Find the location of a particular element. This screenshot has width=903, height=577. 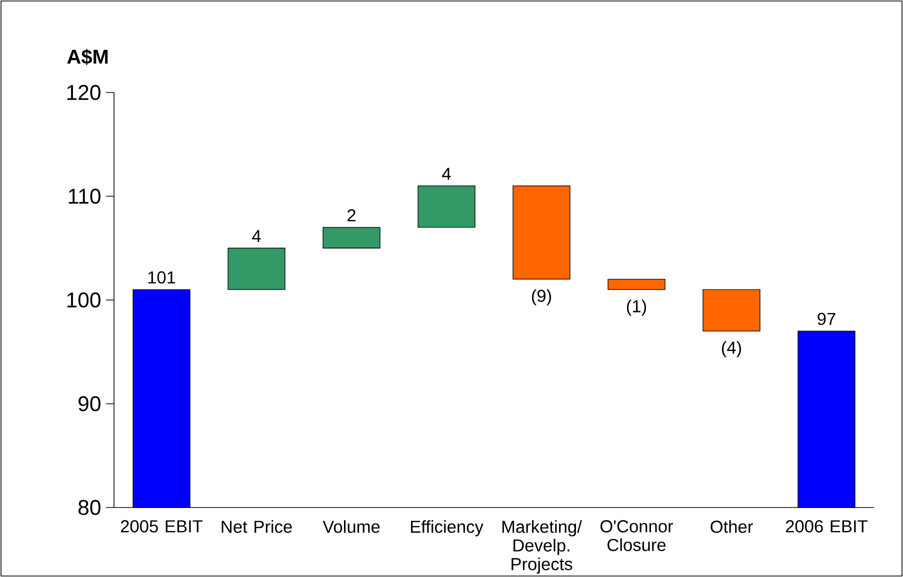

x-tick-label: Net Price is located at coordinates (257, 526).